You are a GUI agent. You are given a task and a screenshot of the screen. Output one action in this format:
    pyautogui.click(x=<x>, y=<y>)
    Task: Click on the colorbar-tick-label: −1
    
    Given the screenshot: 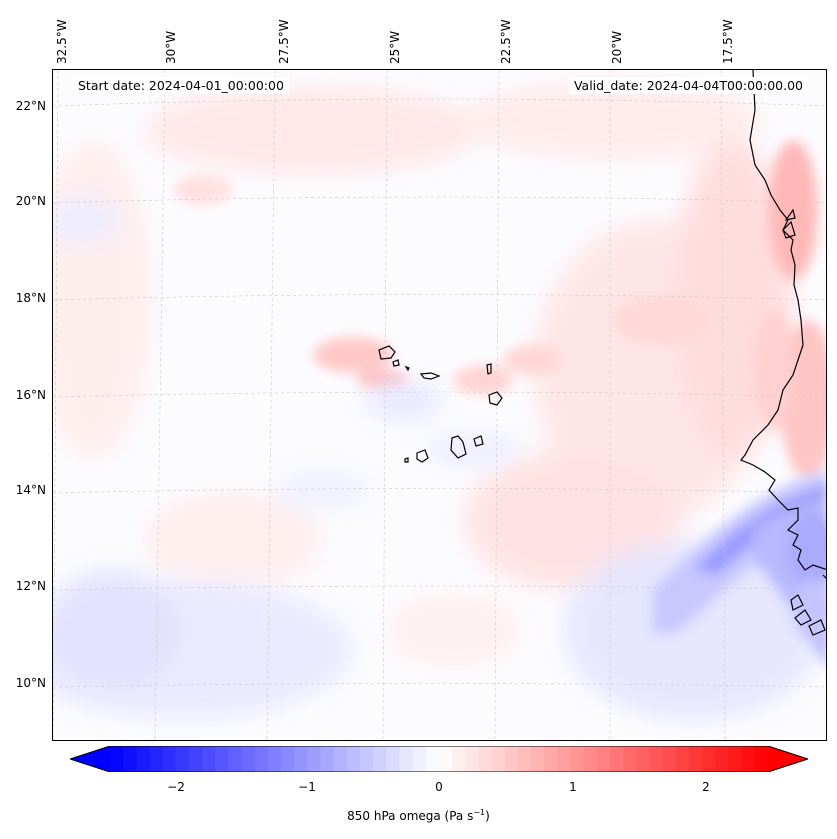 What is the action you would take?
    pyautogui.click(x=307, y=787)
    